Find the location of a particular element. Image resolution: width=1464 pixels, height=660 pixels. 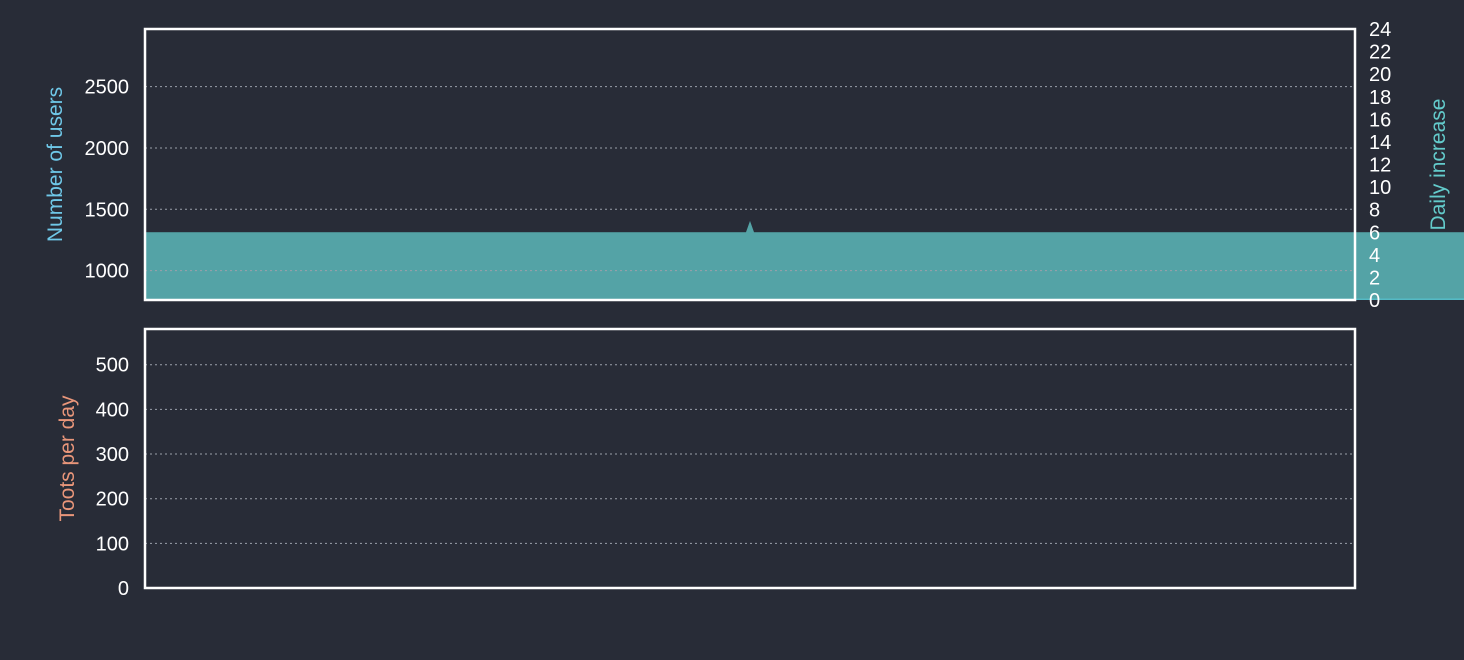

users-tick-label: 2500 is located at coordinates (107, 88).